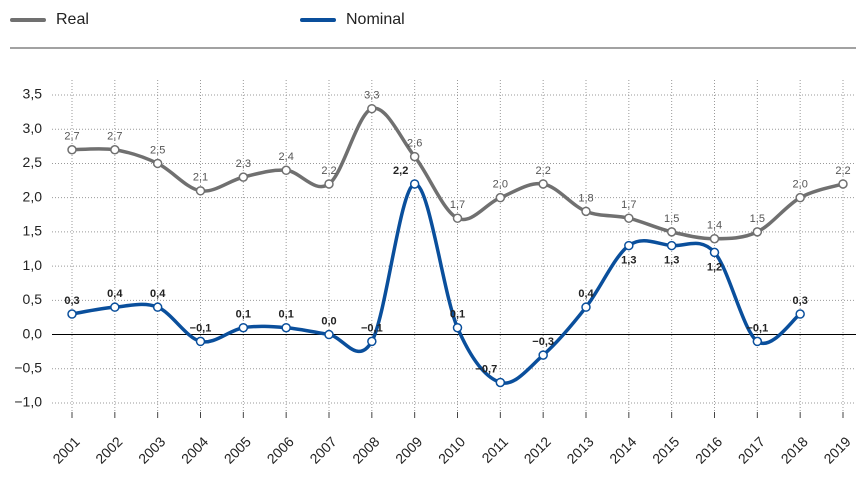 The image size is (856, 497). I want to click on data-label: 1,7, so click(457, 205).